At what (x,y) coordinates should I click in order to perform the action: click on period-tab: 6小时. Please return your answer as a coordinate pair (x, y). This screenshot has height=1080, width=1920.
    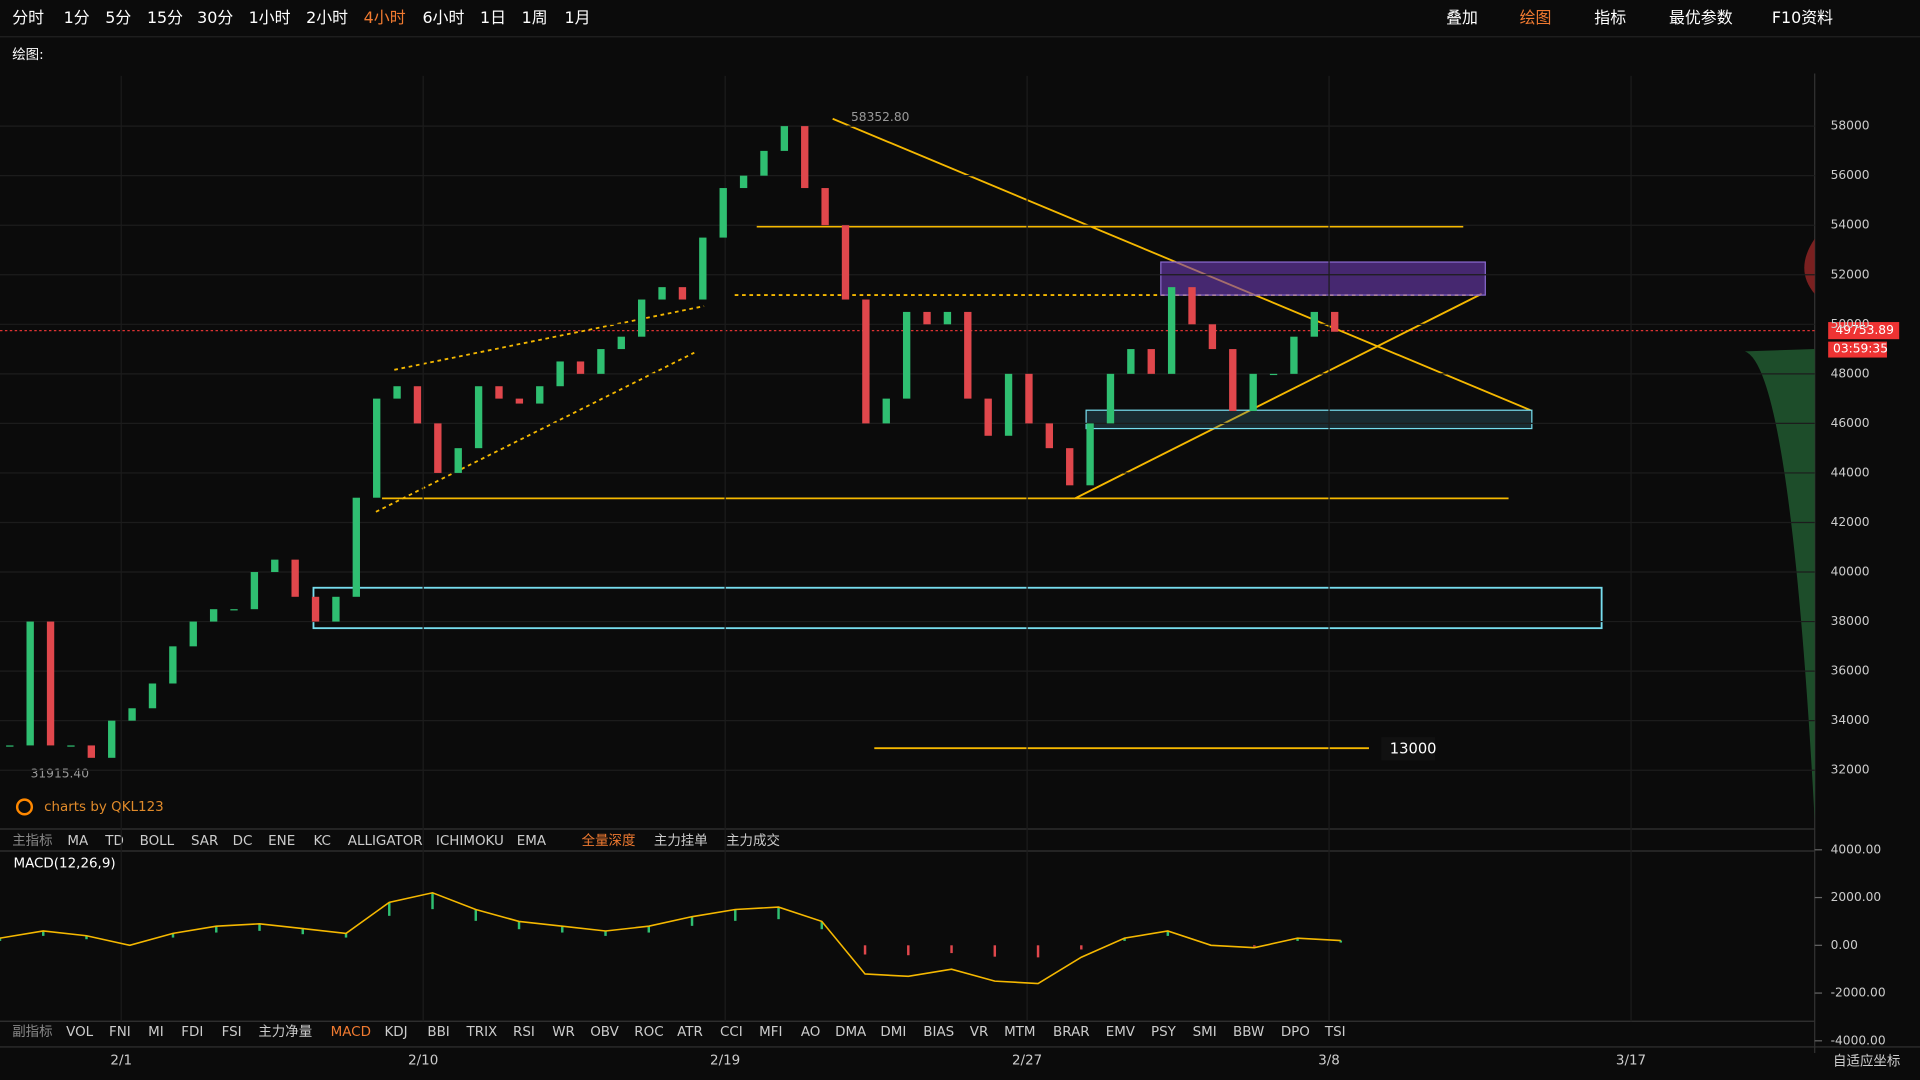
    Looking at the image, I should click on (443, 17).